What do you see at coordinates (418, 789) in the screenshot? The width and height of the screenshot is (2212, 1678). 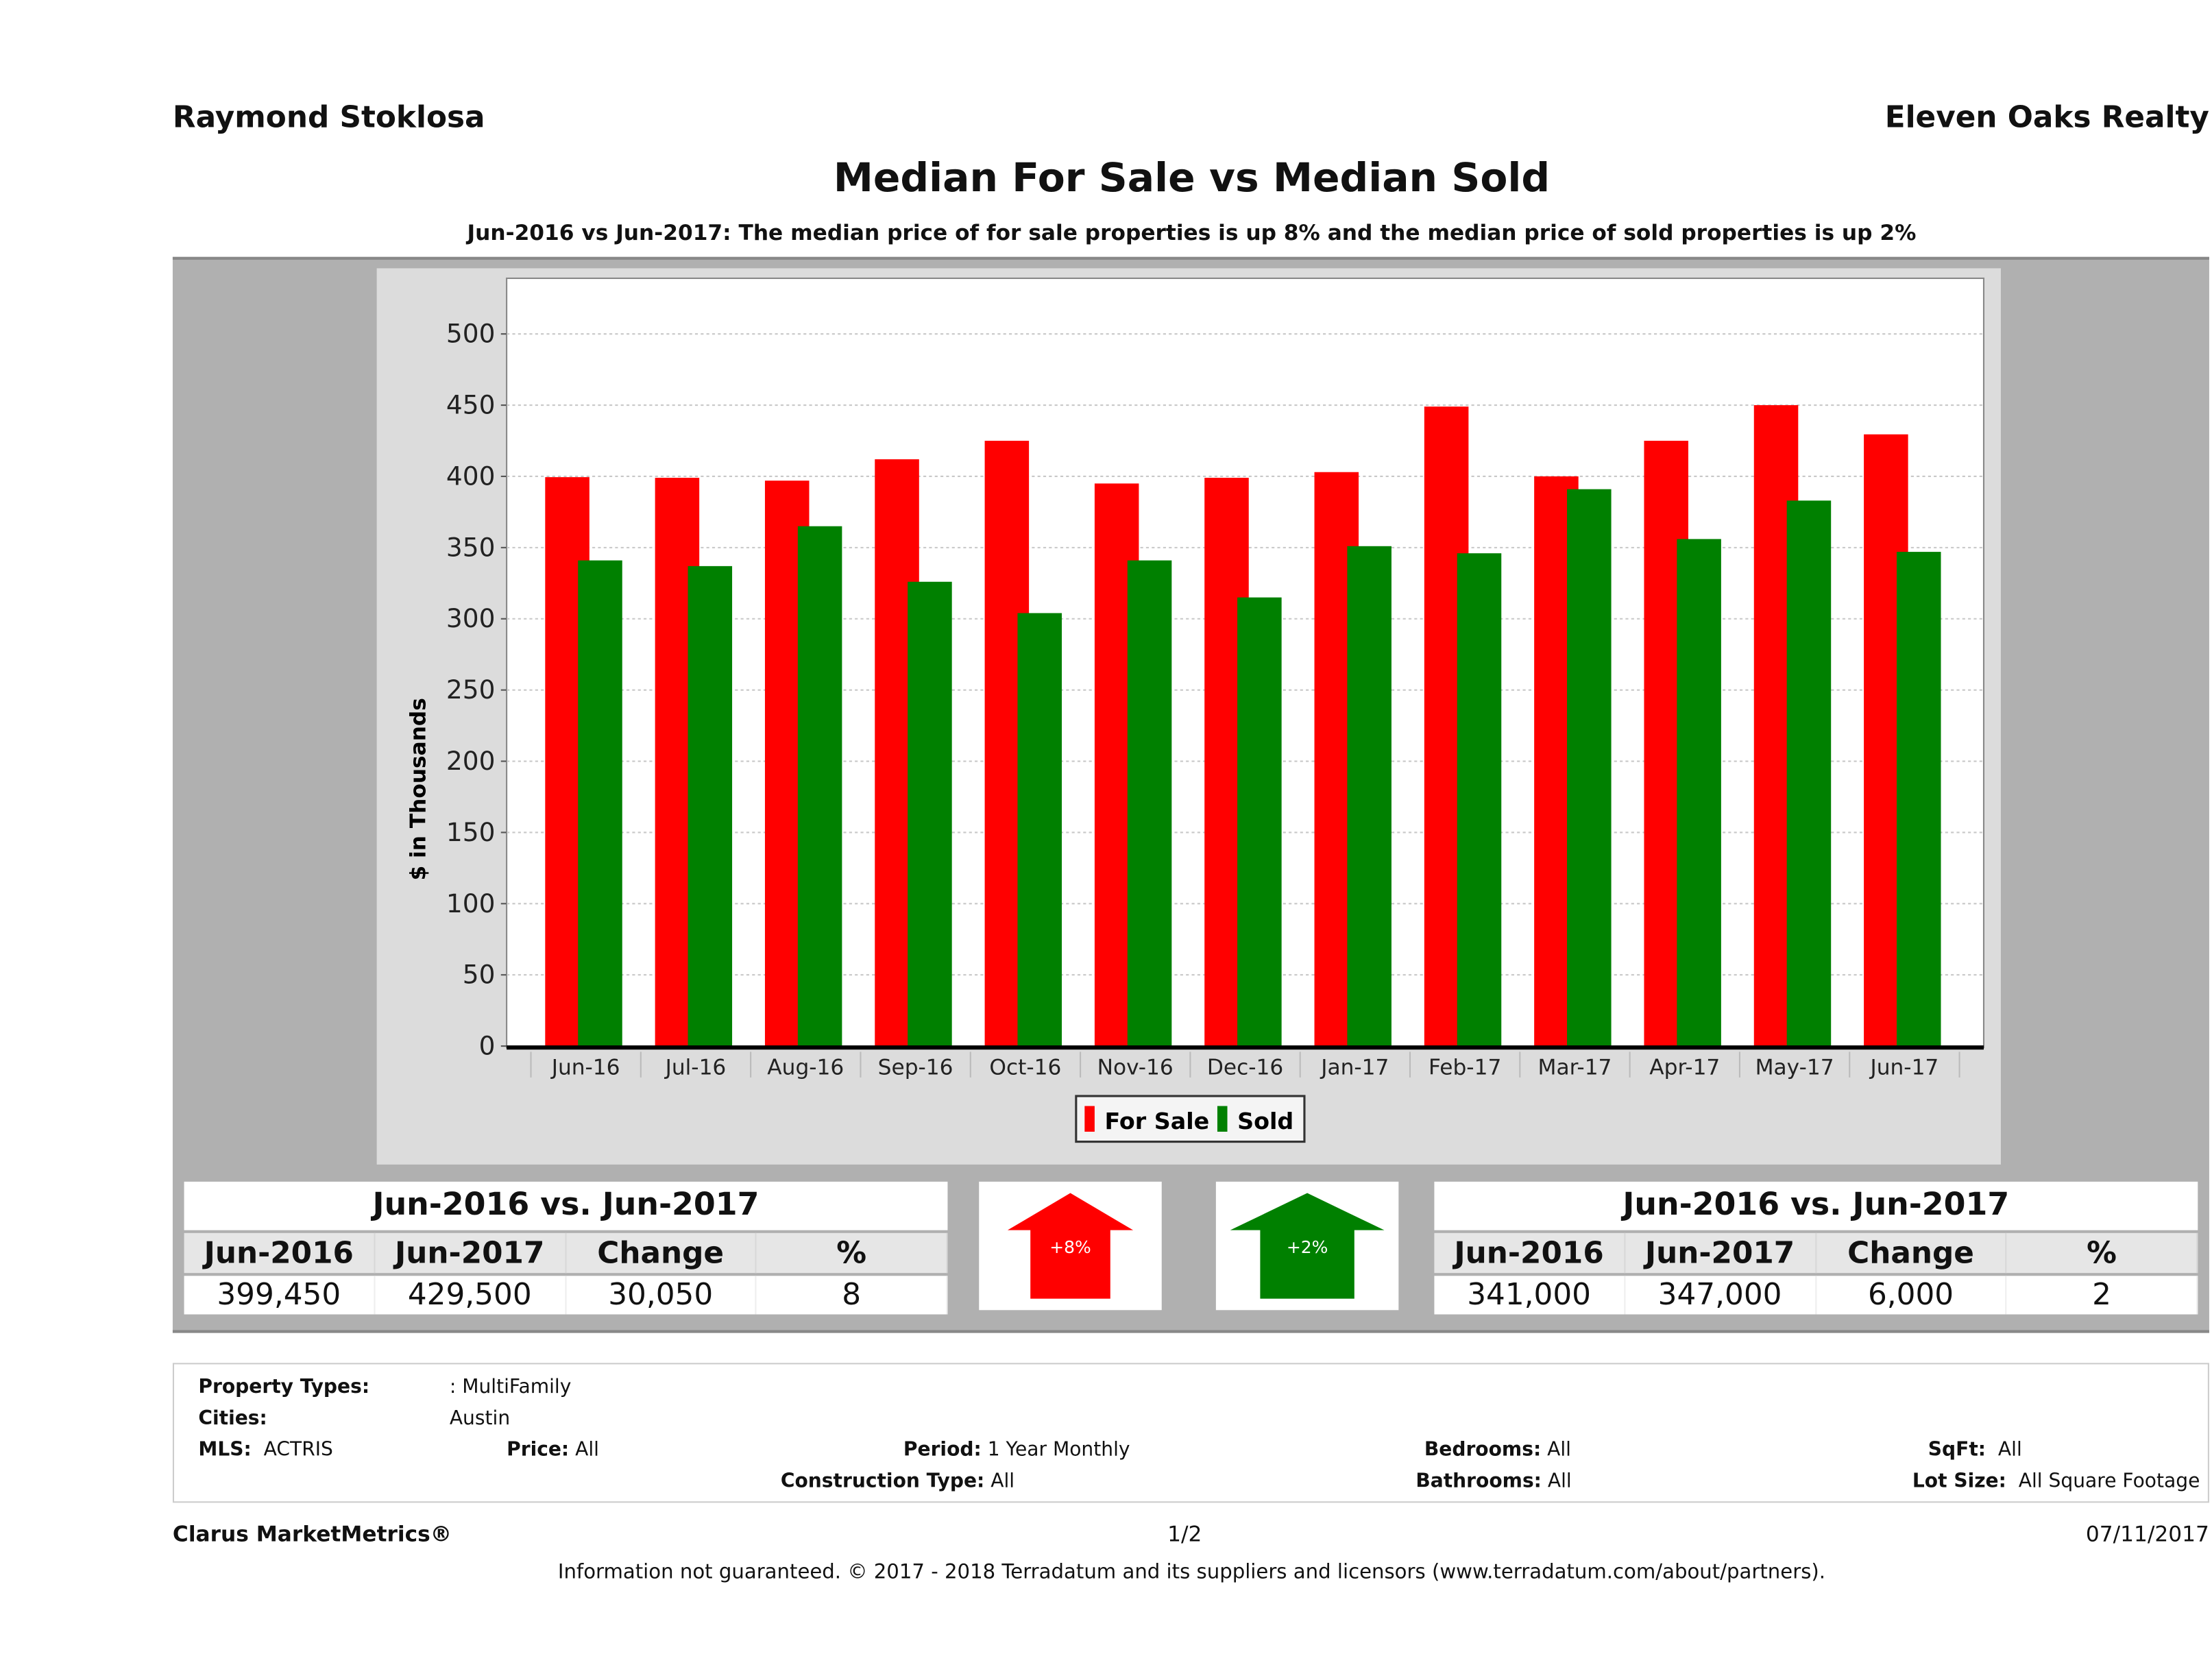 I see `y-axis-label: $ in Thousands` at bounding box center [418, 789].